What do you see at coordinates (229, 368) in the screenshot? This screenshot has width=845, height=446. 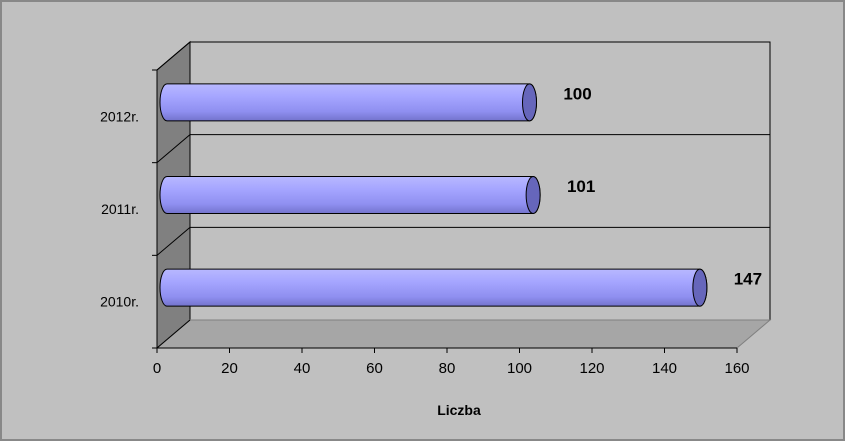 I see `x-tick-label: 20` at bounding box center [229, 368].